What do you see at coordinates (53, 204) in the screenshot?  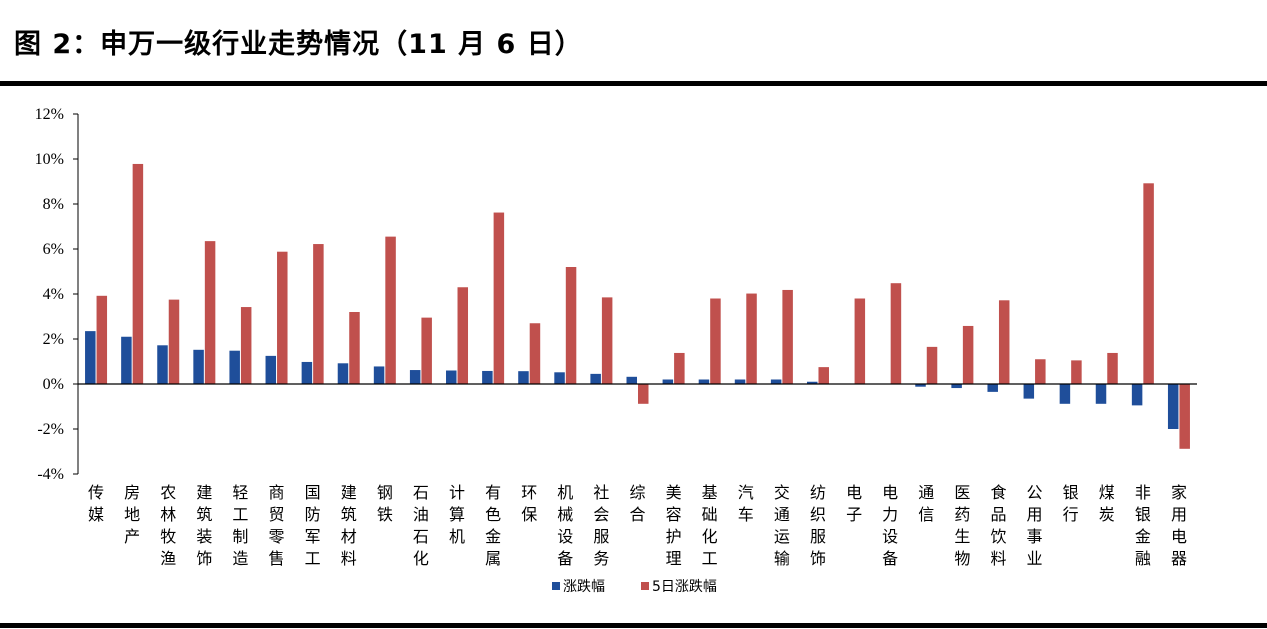 I see `y-tick-label: 8%` at bounding box center [53, 204].